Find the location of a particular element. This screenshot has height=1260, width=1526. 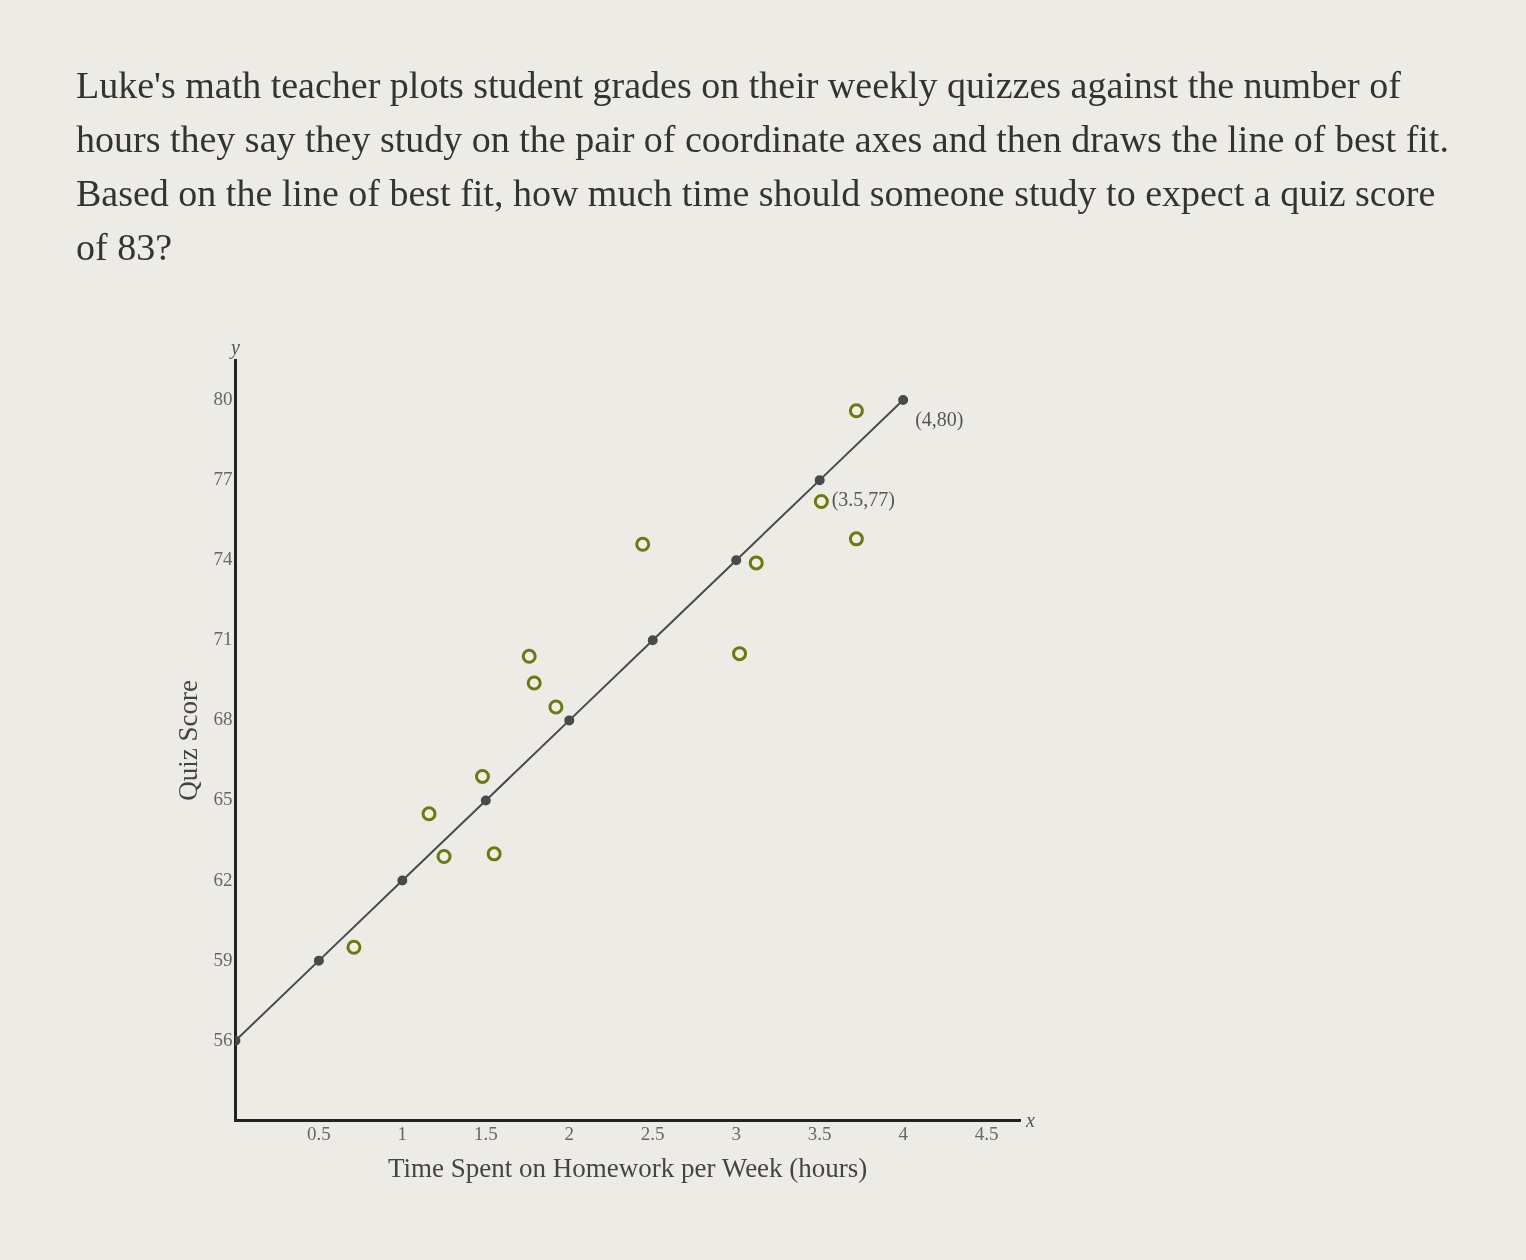

x-tick-label: 2.5 is located at coordinates (652, 1134).